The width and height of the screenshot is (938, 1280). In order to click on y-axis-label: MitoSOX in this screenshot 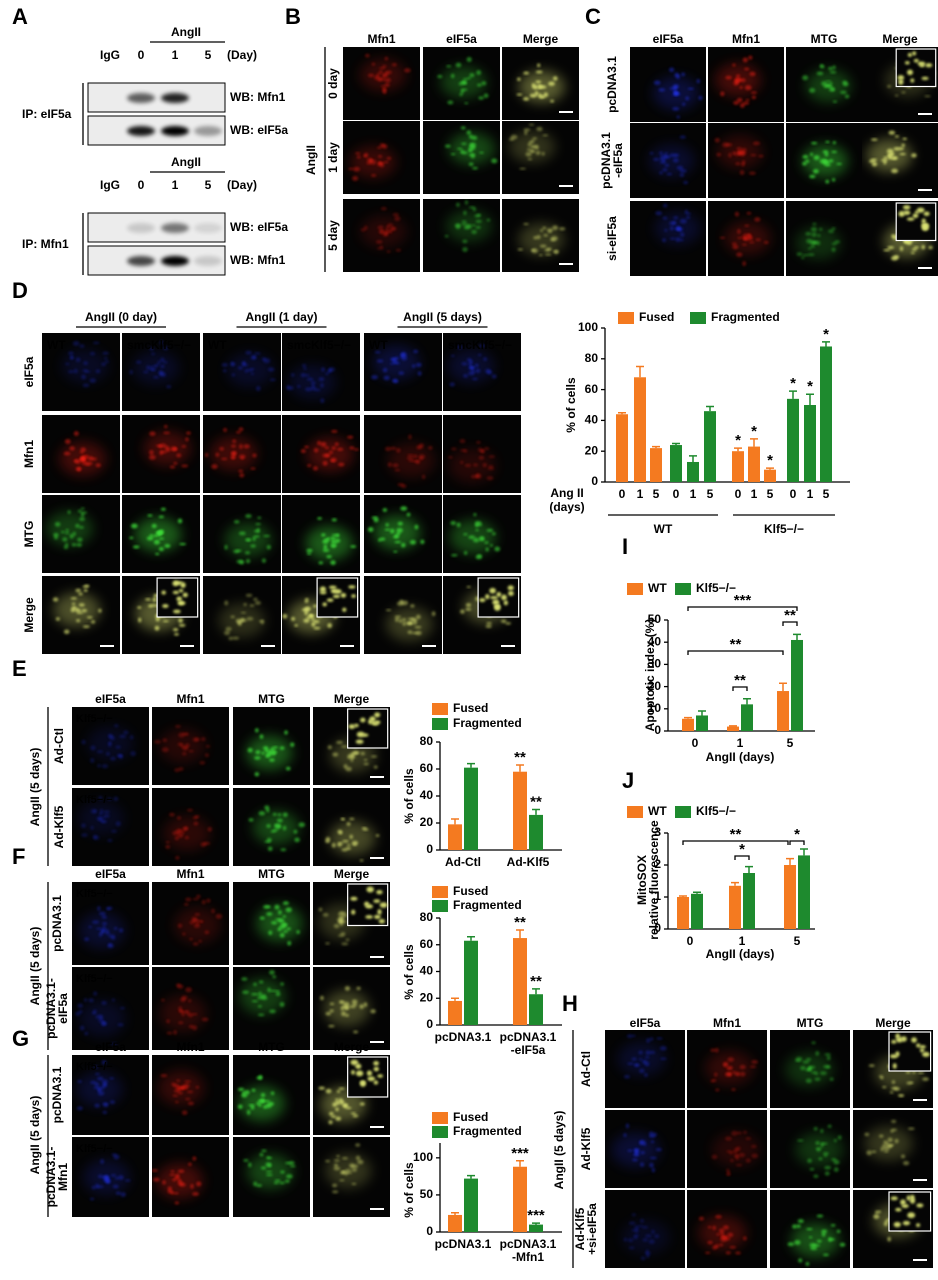, I will do `click(642, 880)`.